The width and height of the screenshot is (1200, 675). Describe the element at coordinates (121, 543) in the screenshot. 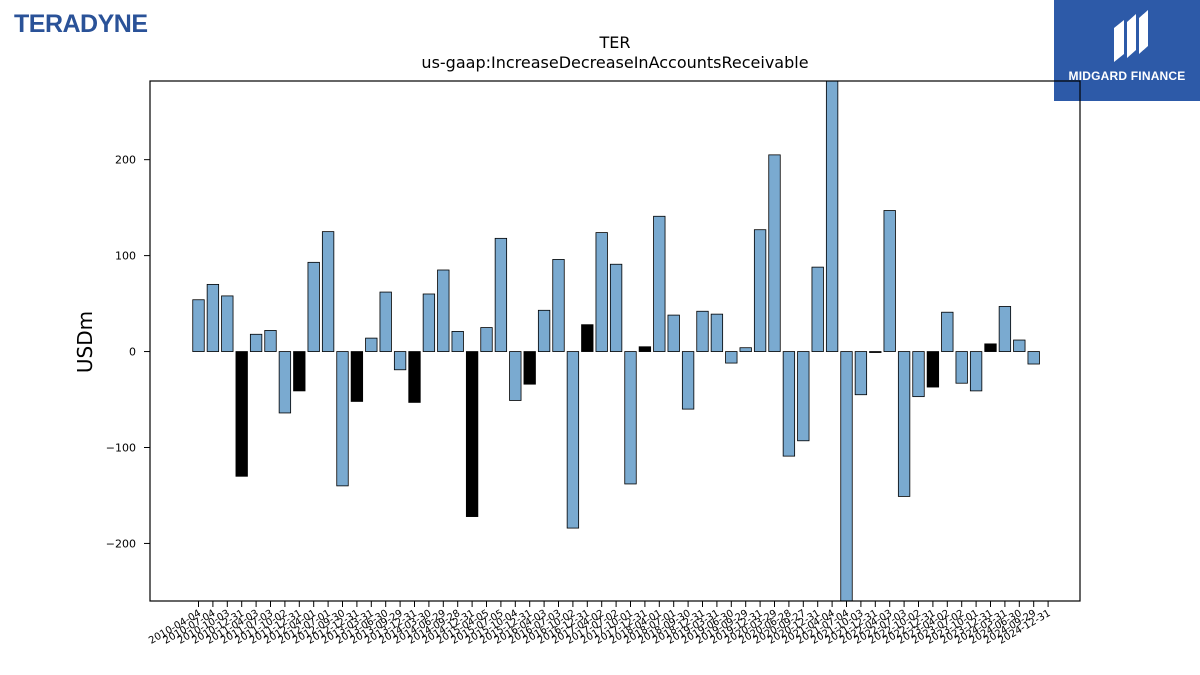

I see `y-tick-label: −200` at that location.